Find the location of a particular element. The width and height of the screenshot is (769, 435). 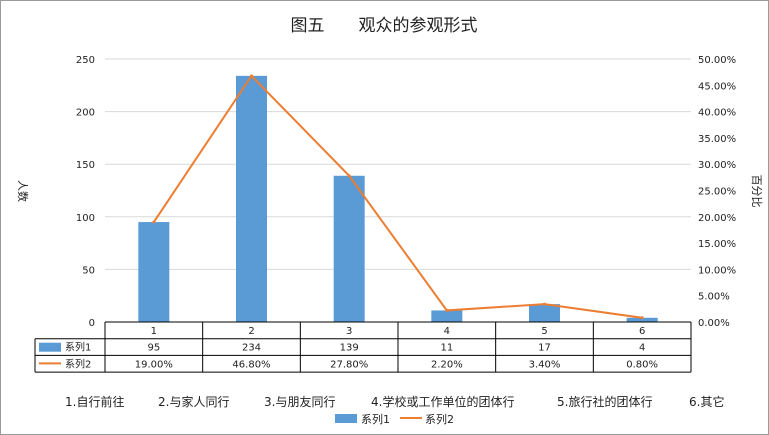

y-tick-label: 200 is located at coordinates (85, 113).